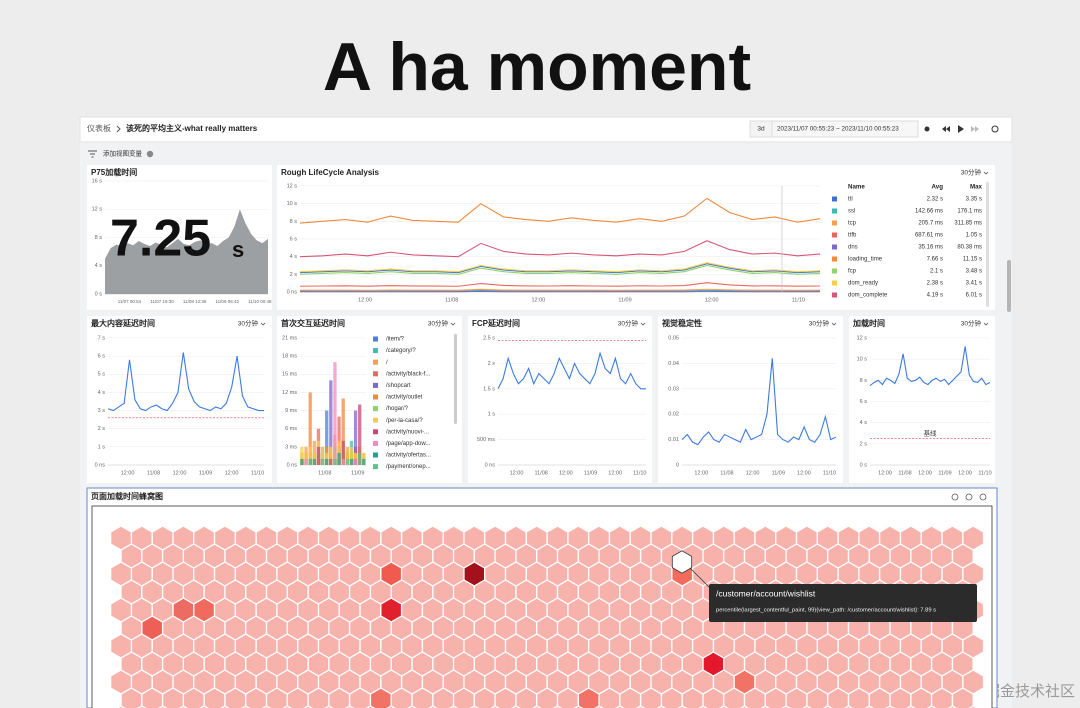 Image resolution: width=1080 pixels, height=708 pixels. I want to click on forward-icon, so click(977, 129).